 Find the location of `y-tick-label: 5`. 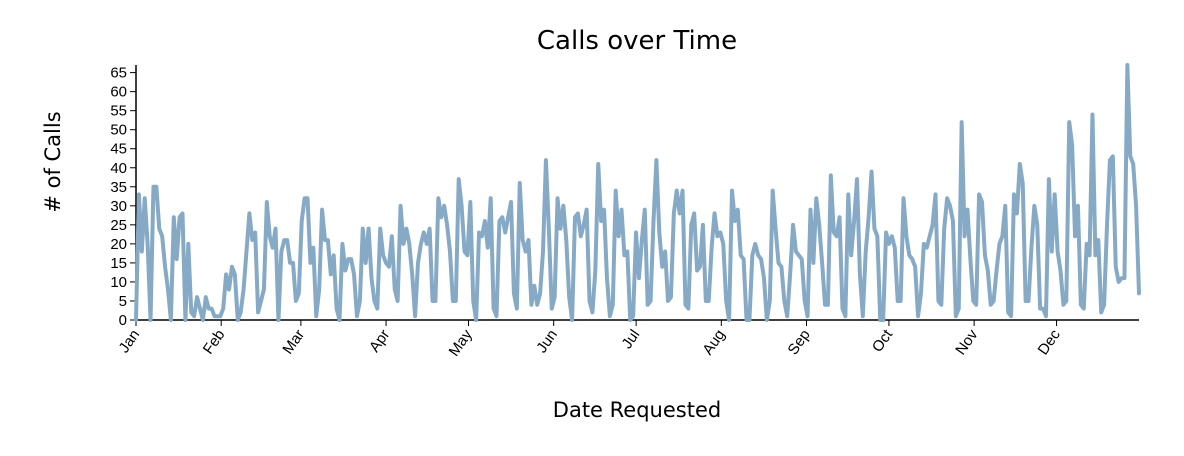

y-tick-label: 5 is located at coordinates (123, 301).